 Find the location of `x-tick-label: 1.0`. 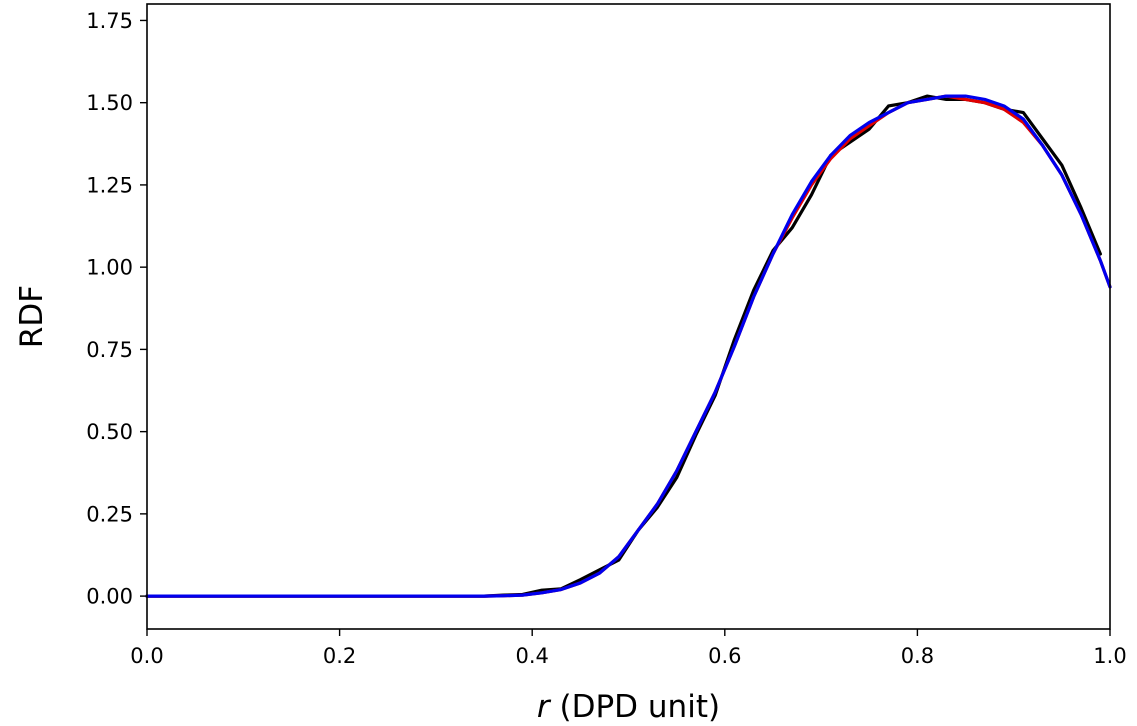

x-tick-label: 1.0 is located at coordinates (1109, 656).